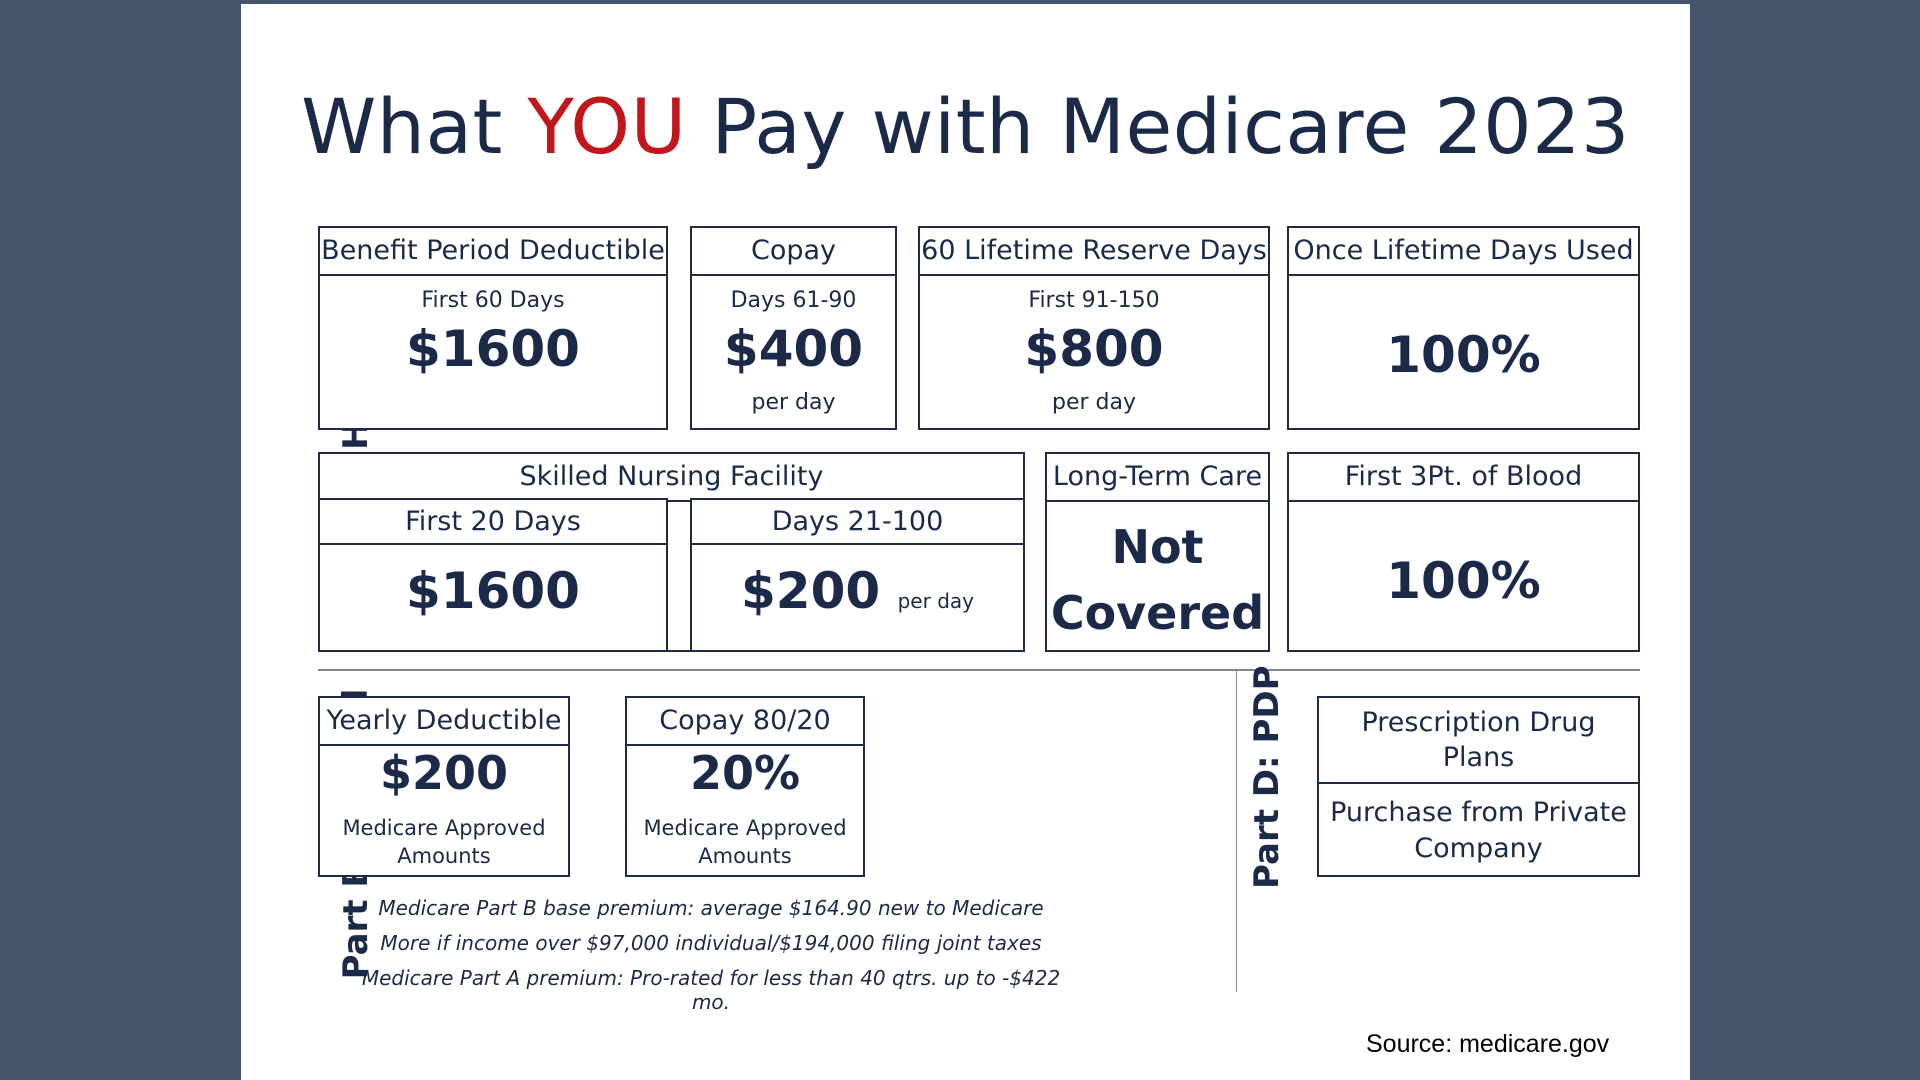  I want to click on section-divider, so click(979, 670).